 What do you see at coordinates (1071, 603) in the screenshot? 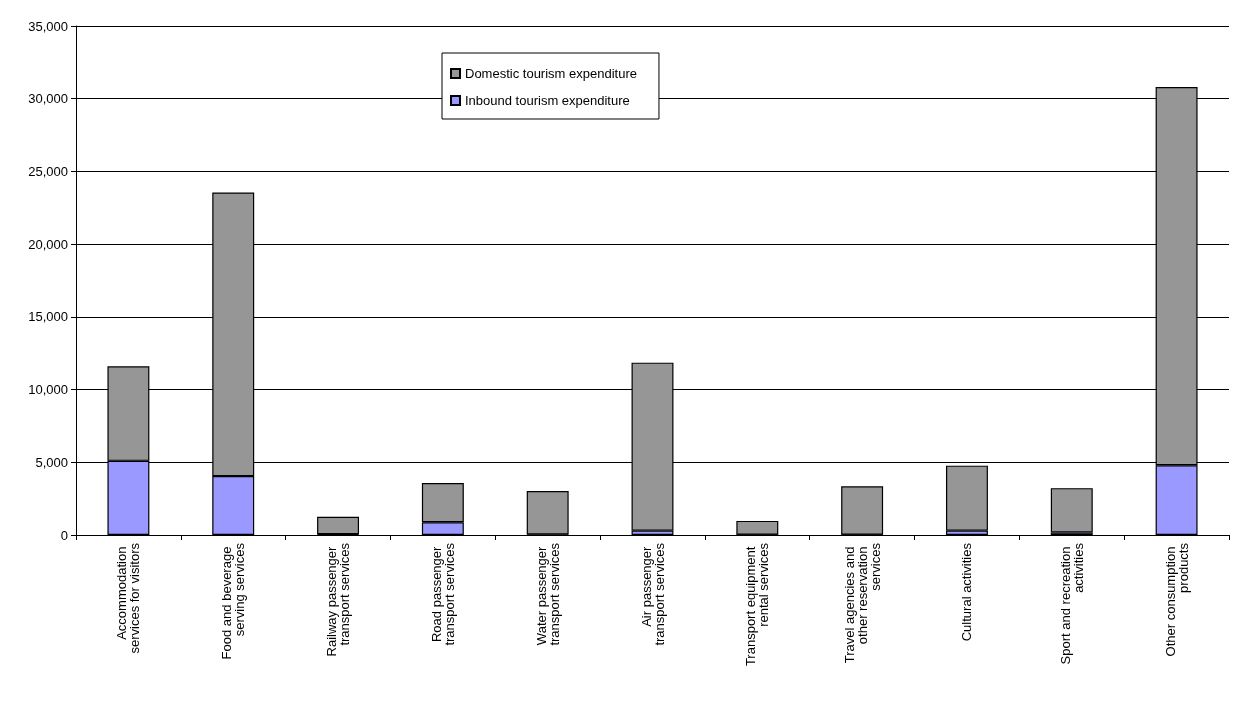
I see `x-tick-label: Sport and recreation activities` at bounding box center [1071, 603].